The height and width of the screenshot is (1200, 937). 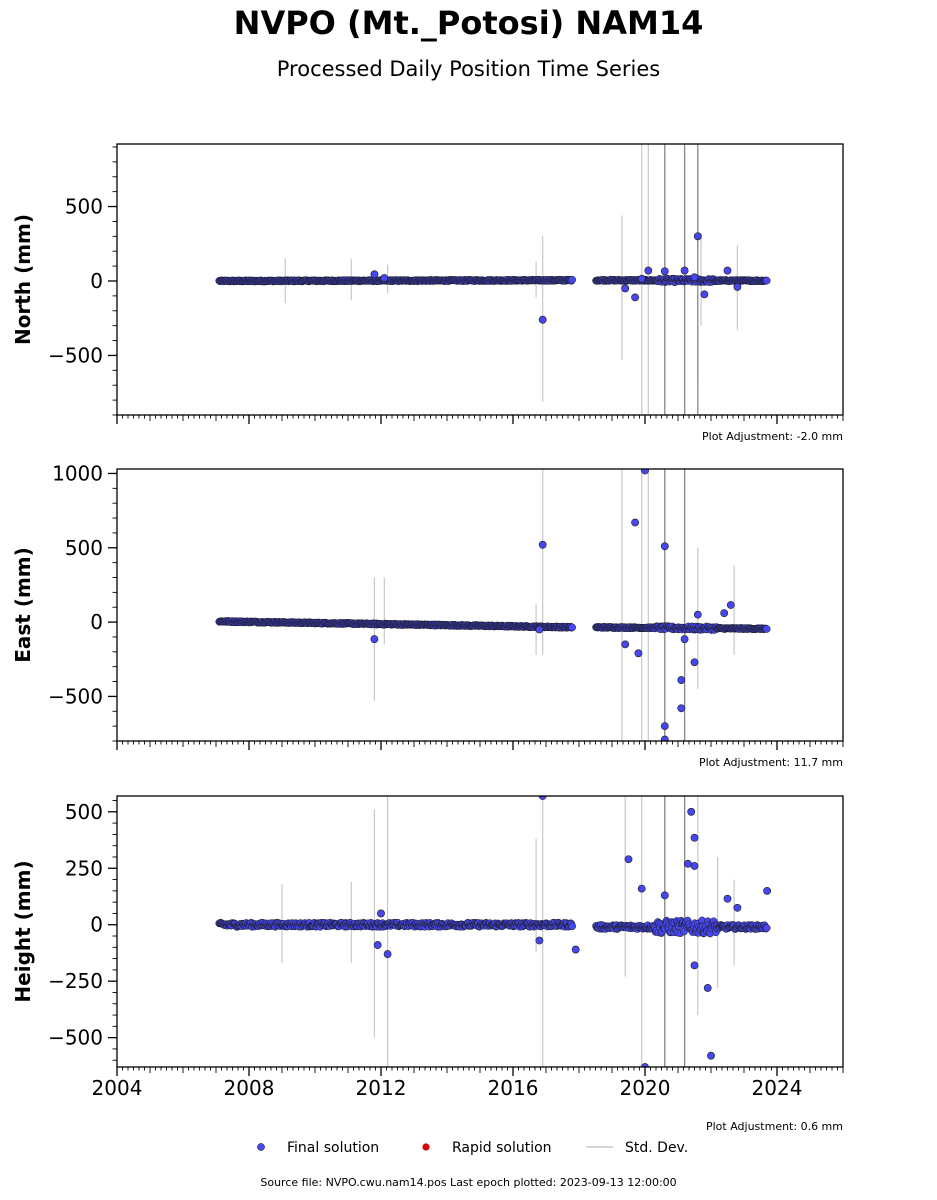 What do you see at coordinates (117, 1088) in the screenshot?
I see `x-tick-label: 2004` at bounding box center [117, 1088].